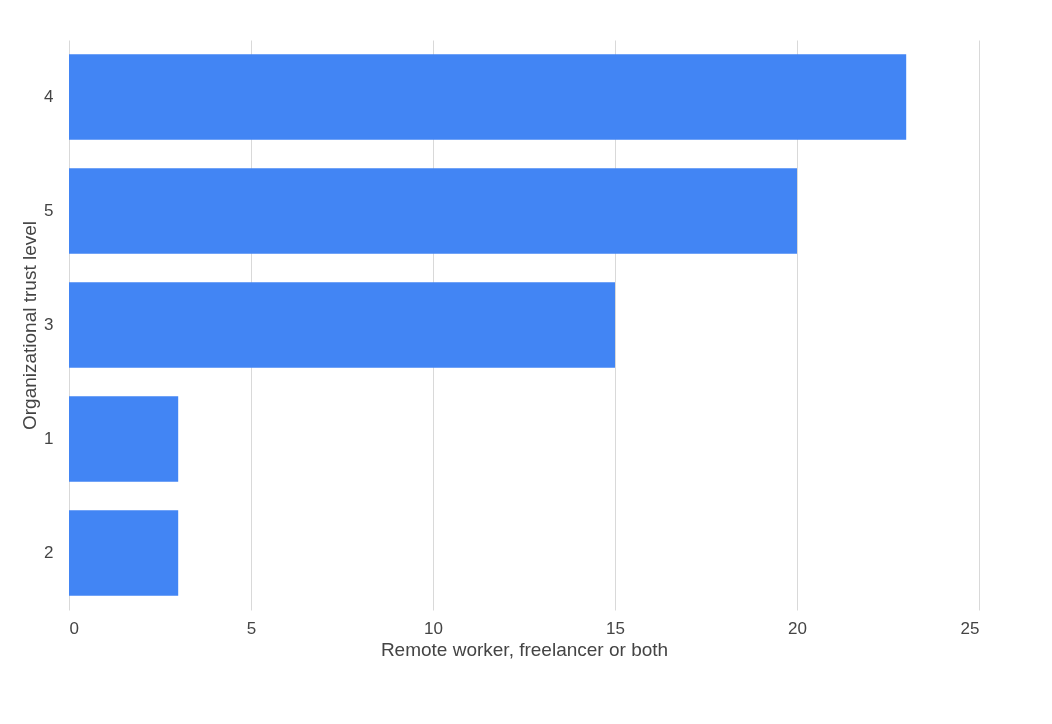  I want to click on y-tick-label: 2, so click(49, 552).